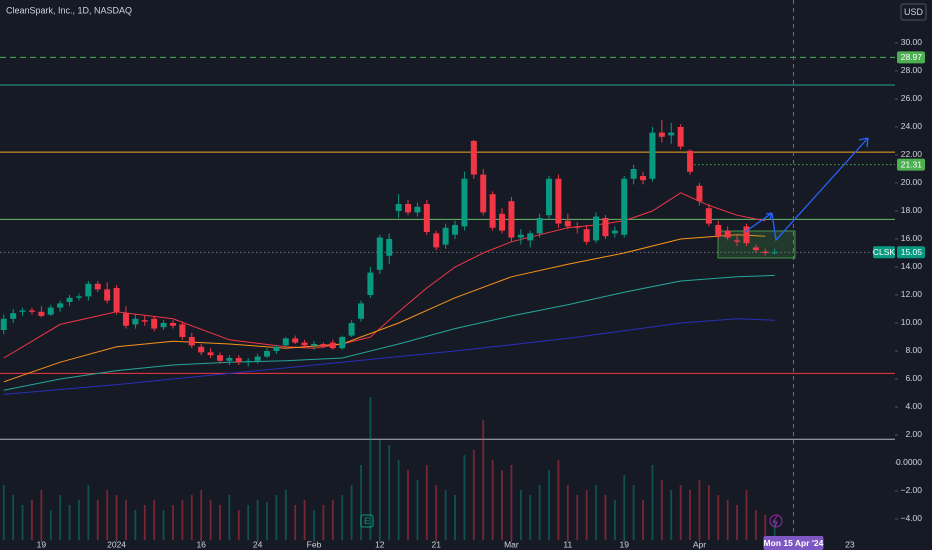 The width and height of the screenshot is (932, 550). I want to click on y-tick-label: 8.00, so click(913, 350).